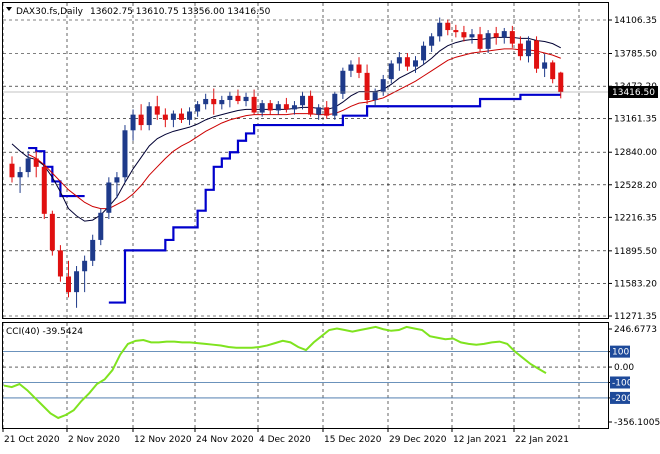  Describe the element at coordinates (635, 252) in the screenshot. I see `price-tick-label: 11895.50` at that location.